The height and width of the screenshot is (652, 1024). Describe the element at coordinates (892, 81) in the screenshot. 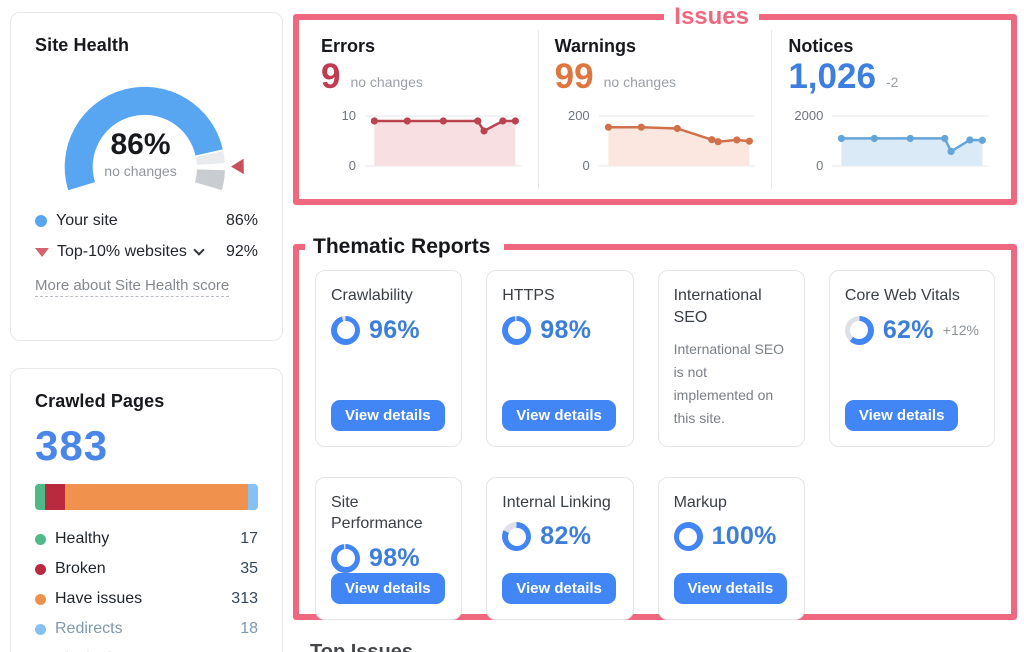

I see `notices-change: -2` at that location.